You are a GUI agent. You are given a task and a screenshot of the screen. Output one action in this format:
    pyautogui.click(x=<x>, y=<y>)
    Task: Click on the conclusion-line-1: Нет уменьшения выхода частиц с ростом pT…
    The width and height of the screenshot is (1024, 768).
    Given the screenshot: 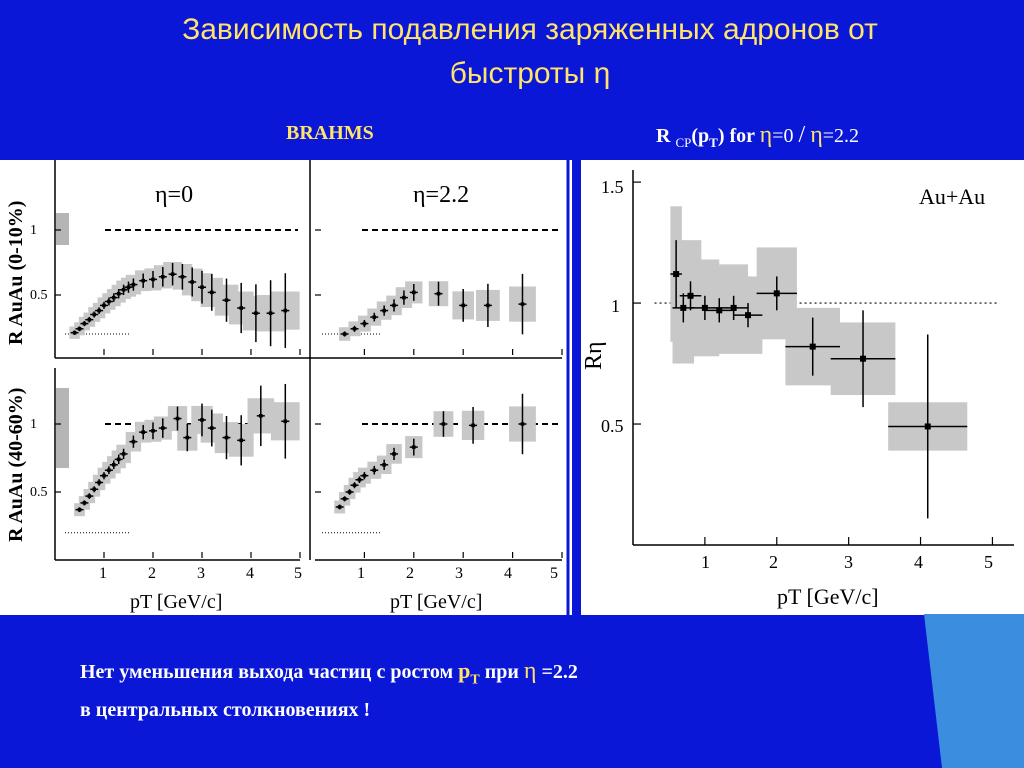 What is the action you would take?
    pyautogui.click(x=329, y=675)
    